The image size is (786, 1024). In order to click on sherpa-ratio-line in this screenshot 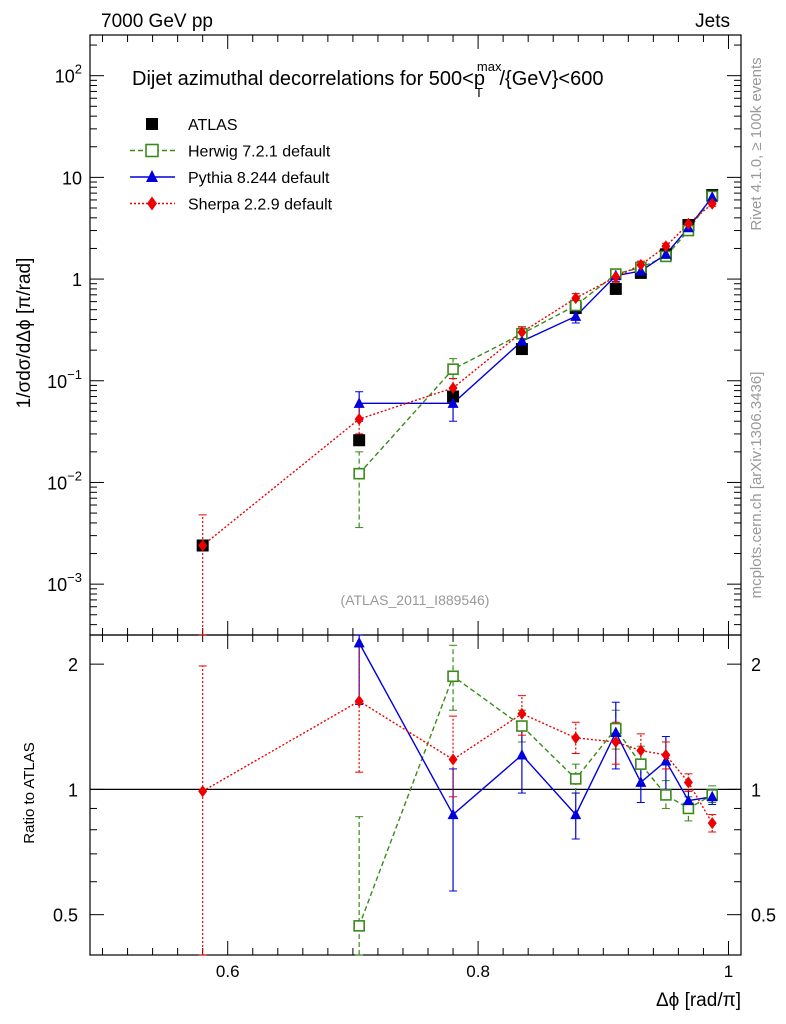, I will do `click(457, 762)`.